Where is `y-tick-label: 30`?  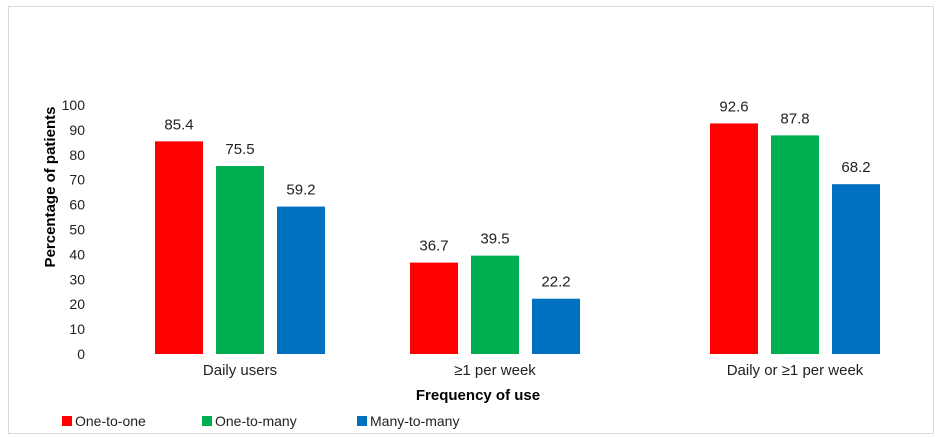 y-tick-label: 30 is located at coordinates (77, 279).